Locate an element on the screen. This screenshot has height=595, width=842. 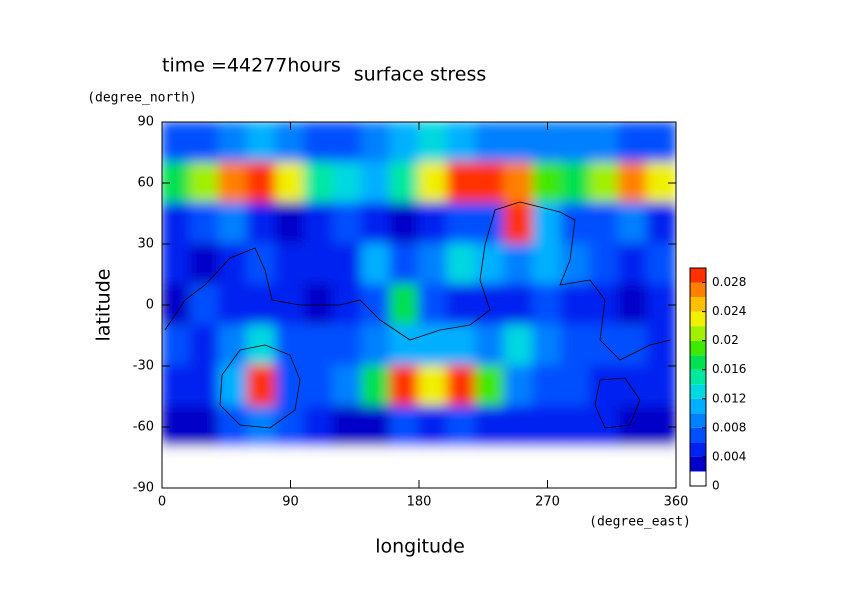
colorbar-tick-label: 0.028 is located at coordinates (729, 282).